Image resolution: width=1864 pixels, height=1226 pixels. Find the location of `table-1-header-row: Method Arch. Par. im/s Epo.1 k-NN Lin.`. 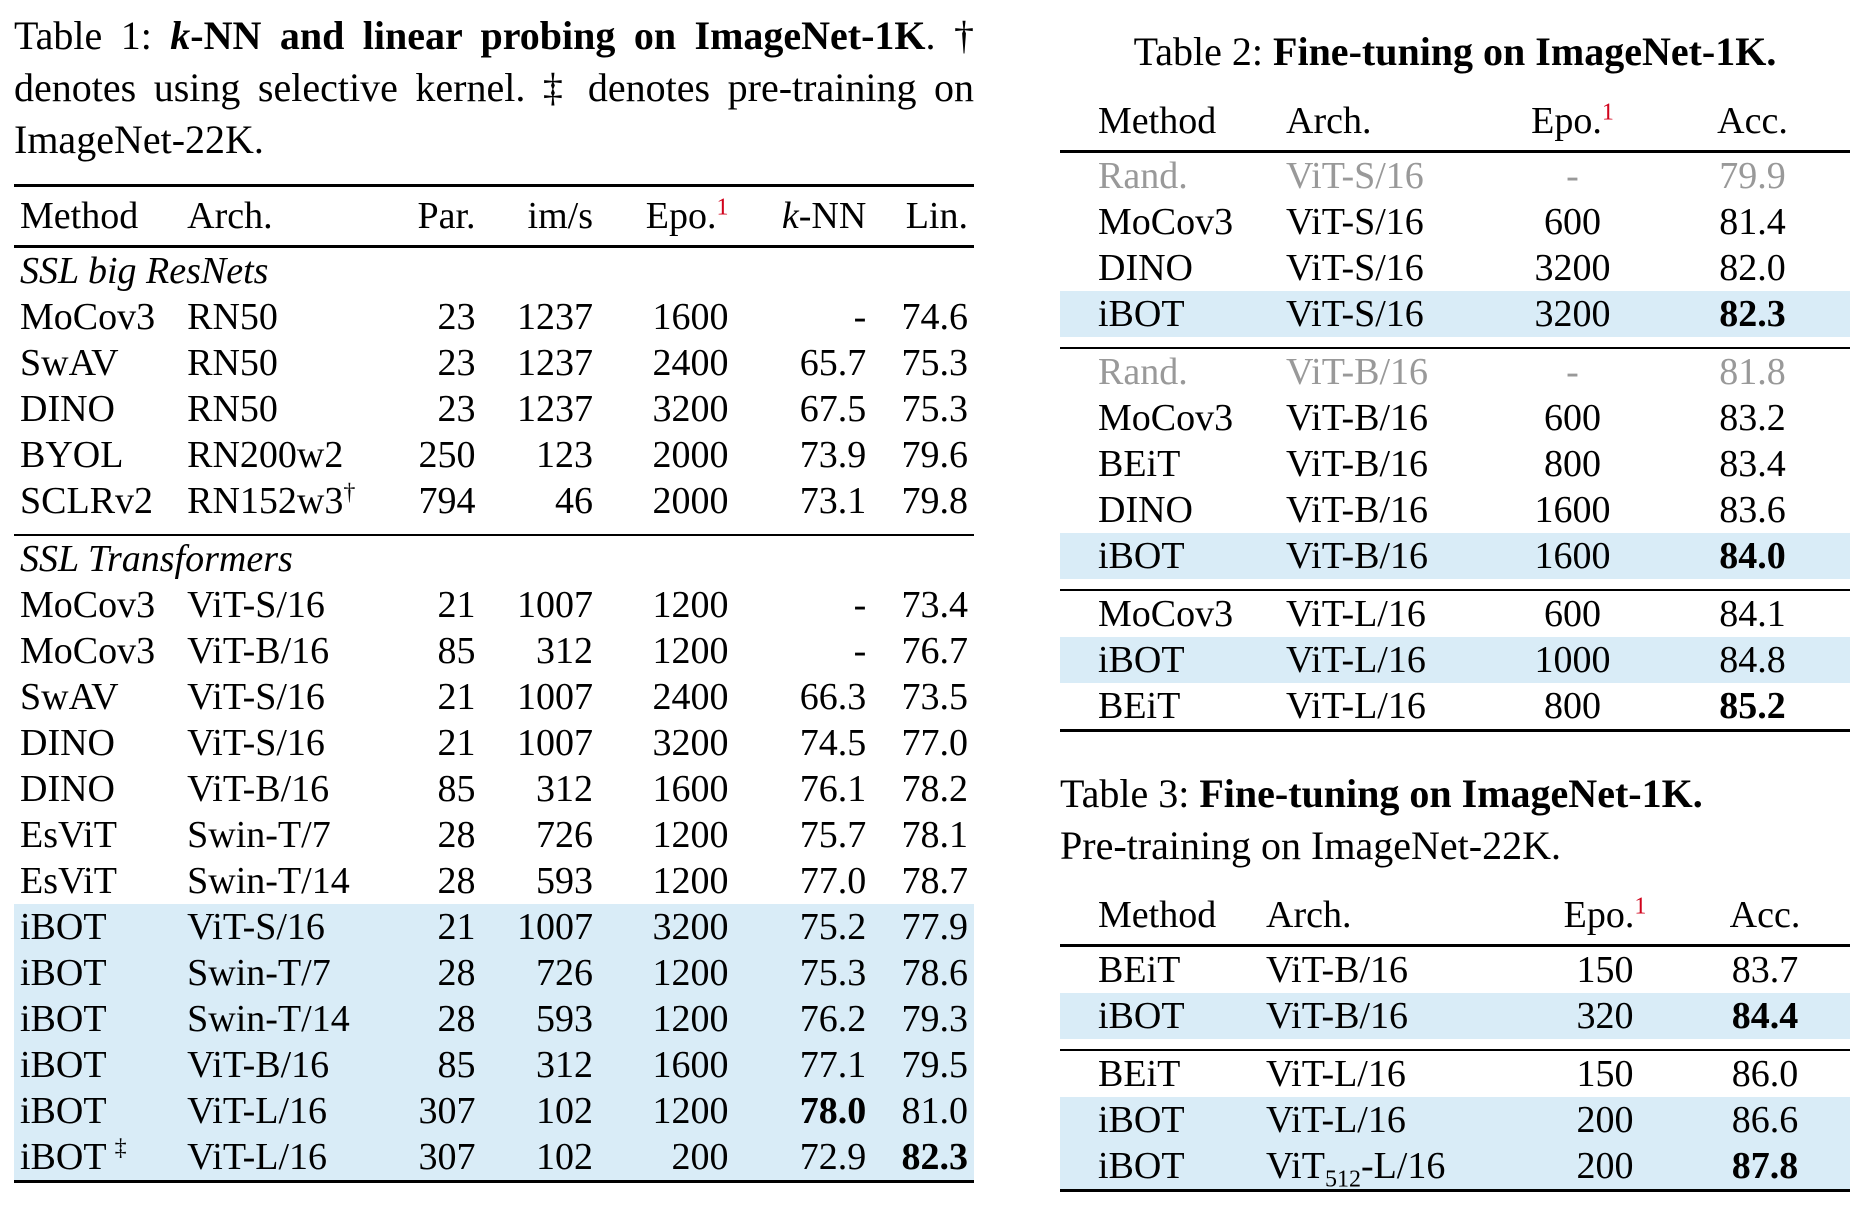

table-1-header-row: Method Arch. Par. im/s Epo.1 k-NN Lin. is located at coordinates (494, 216).